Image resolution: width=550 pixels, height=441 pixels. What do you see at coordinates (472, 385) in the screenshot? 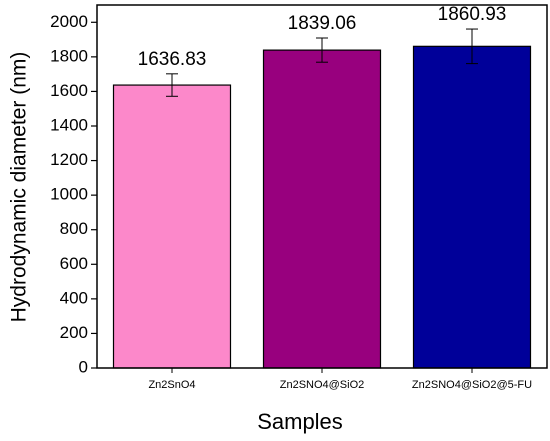
I see `x-tick-label: Zn2SNO4@SiO2@5-FU` at bounding box center [472, 385].